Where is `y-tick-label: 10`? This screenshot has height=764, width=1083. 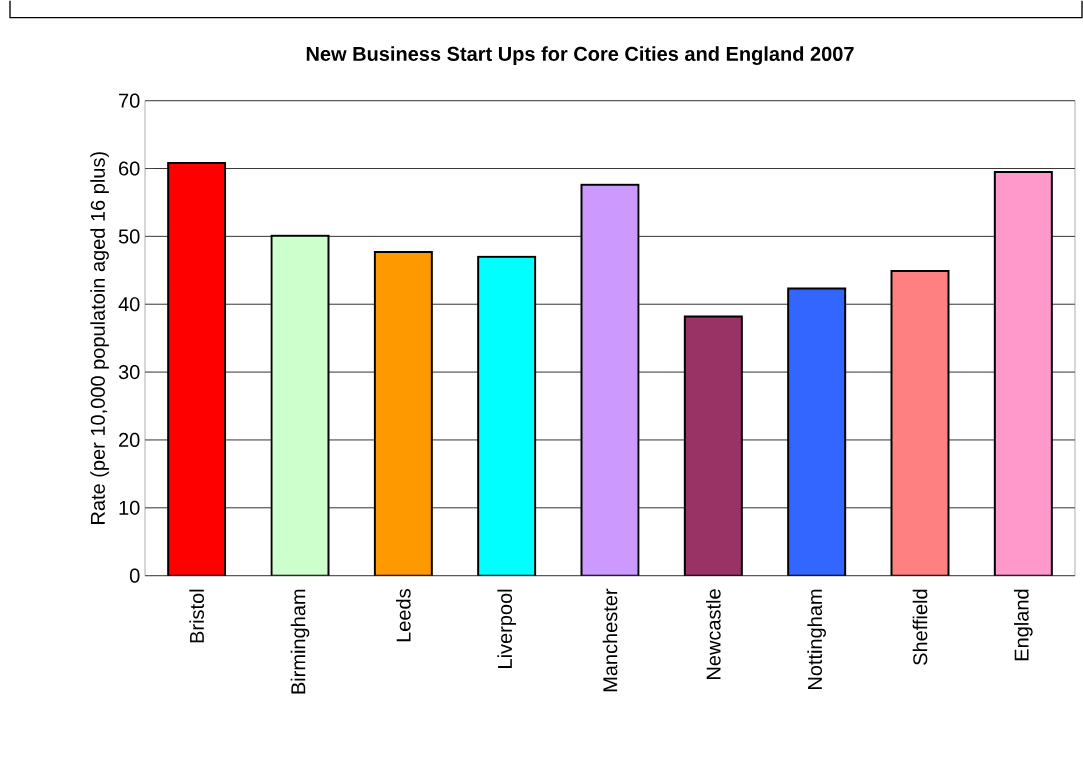
y-tick-label: 10 is located at coordinates (129, 508).